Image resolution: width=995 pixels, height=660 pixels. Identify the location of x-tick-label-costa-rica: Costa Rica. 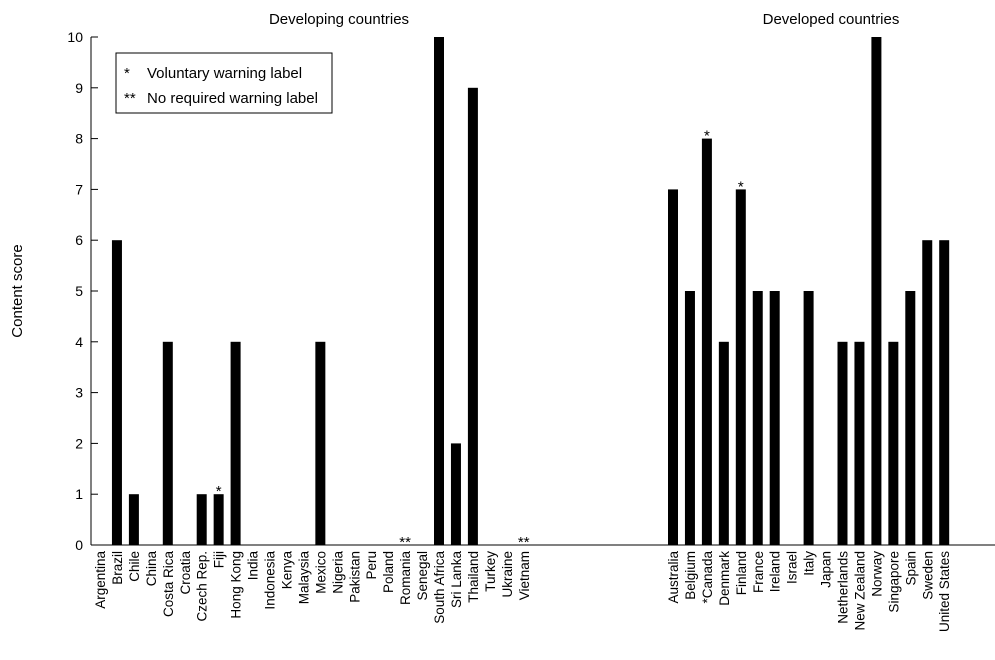
(168, 584).